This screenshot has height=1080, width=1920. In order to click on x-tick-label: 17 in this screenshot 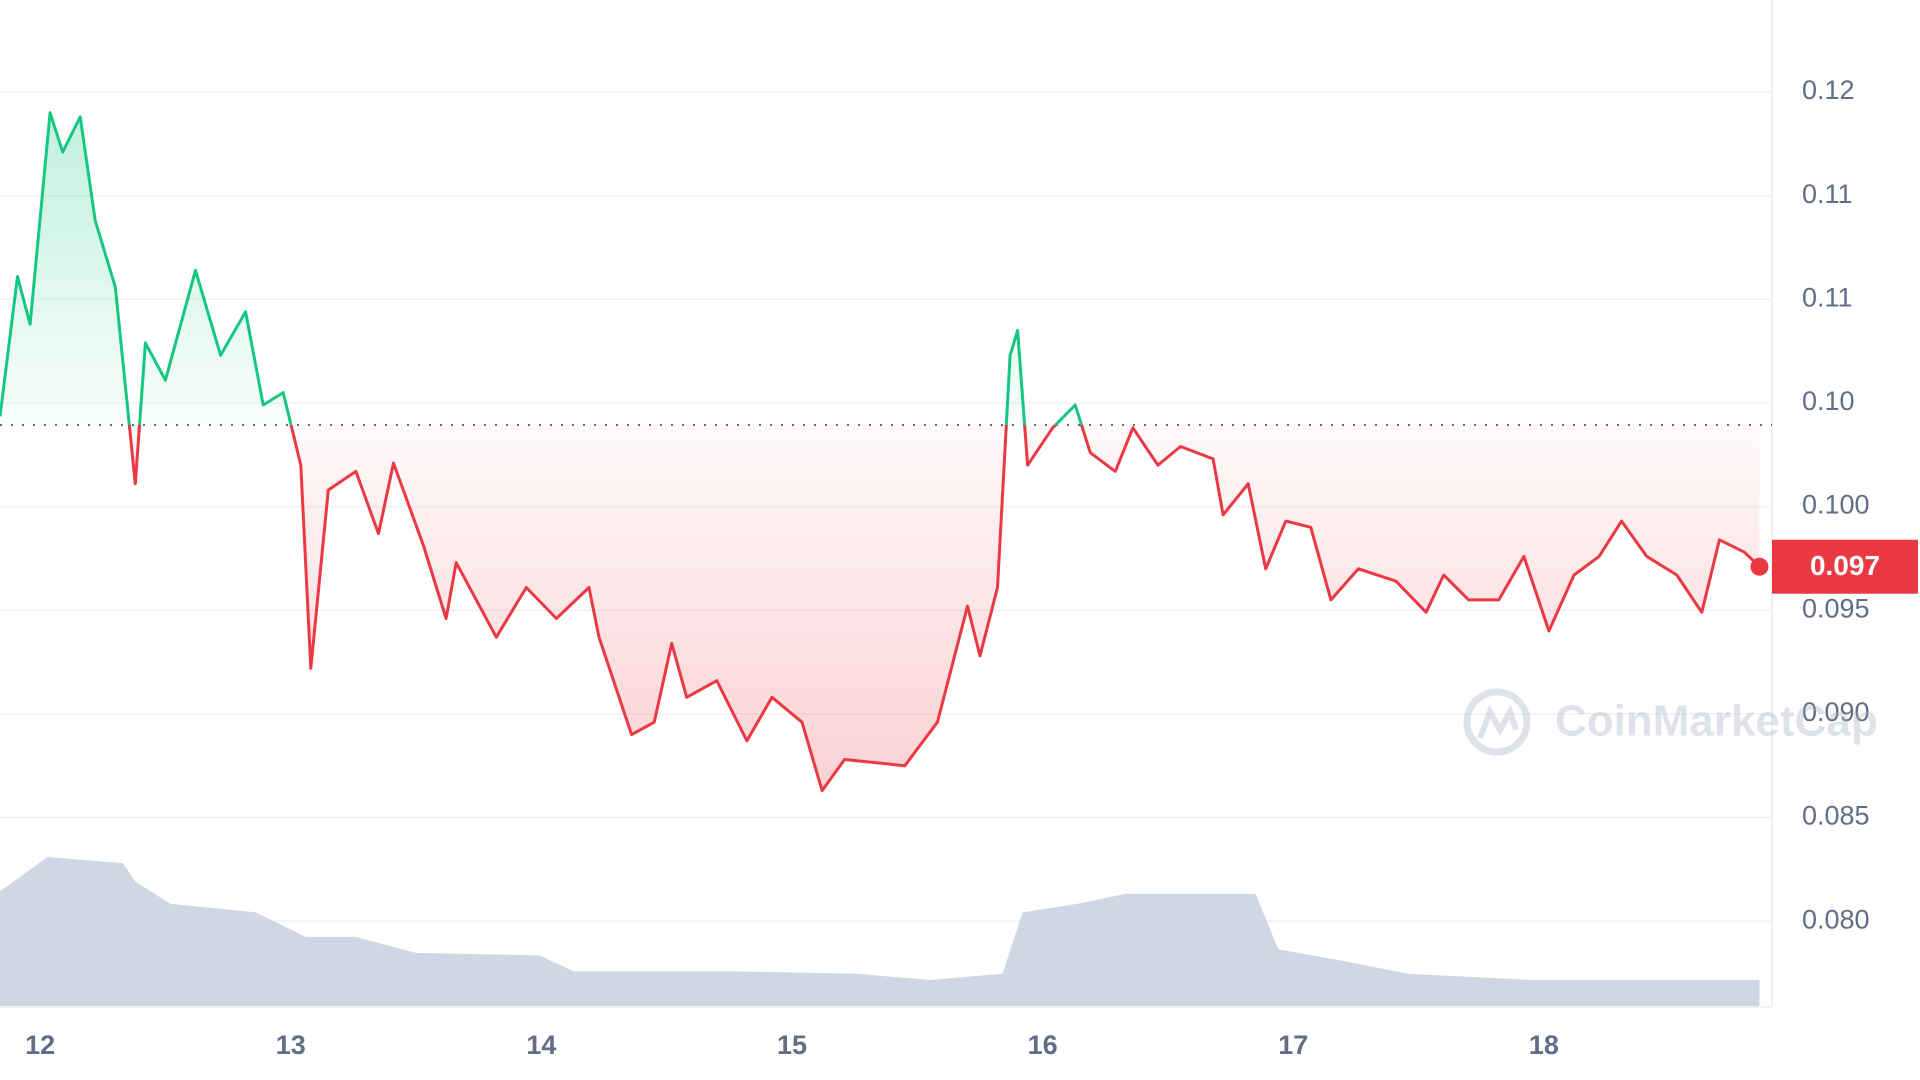, I will do `click(1293, 1045)`.